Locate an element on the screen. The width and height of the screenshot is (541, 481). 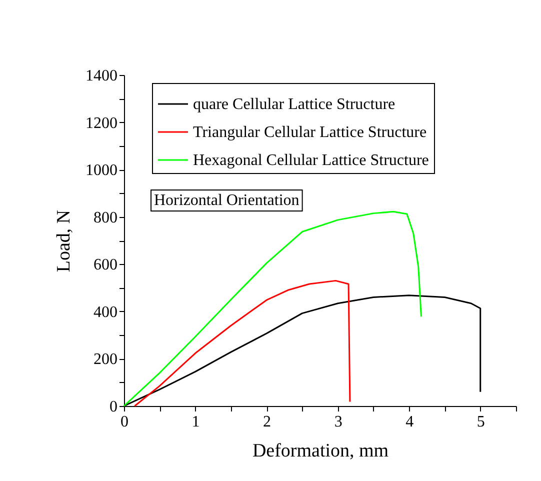
y-tick-label: 1400 is located at coordinates (102, 76).